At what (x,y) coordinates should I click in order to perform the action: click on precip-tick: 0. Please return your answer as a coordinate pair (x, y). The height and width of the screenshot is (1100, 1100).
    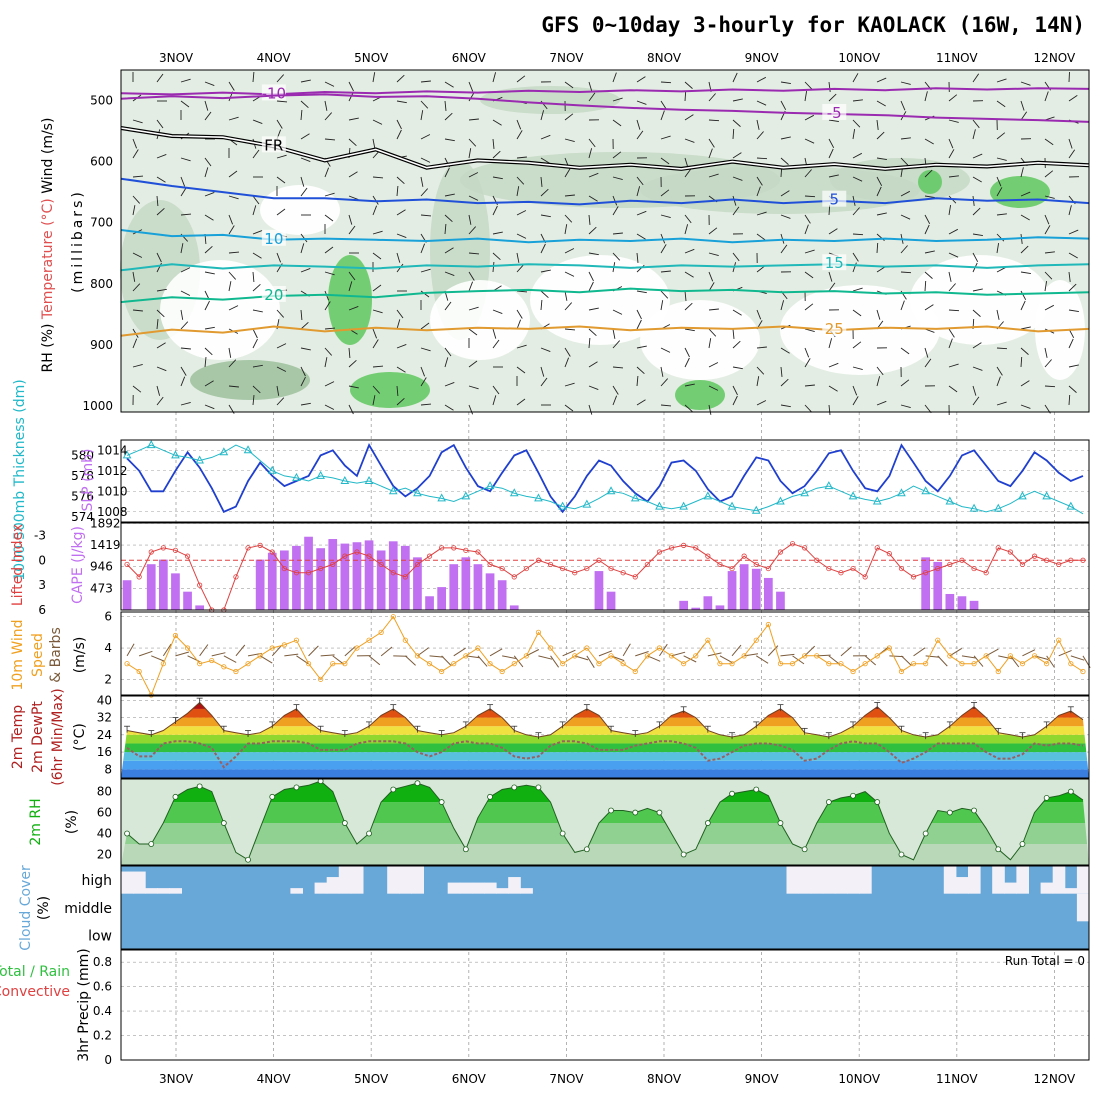
    Looking at the image, I should click on (108, 1060).